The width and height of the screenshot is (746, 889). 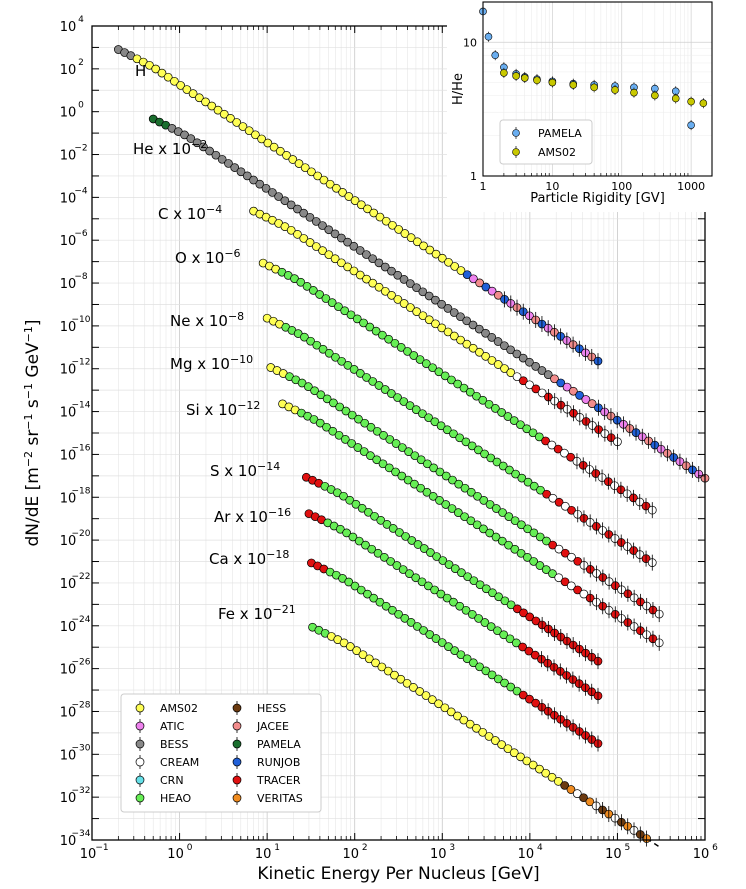 I want to click on x-tick-exponent: 6, so click(x=715, y=848).